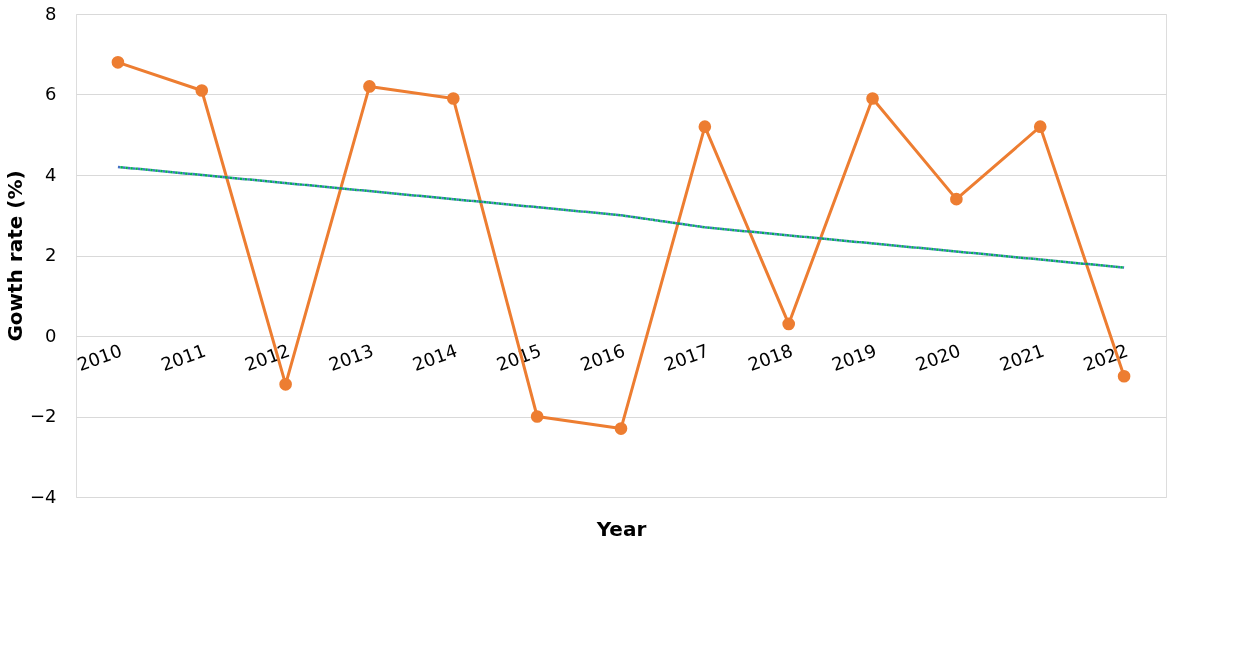 This screenshot has width=1244, height=668. Describe the element at coordinates (267, 357) in the screenshot. I see `x-tick-label: 2012` at that location.